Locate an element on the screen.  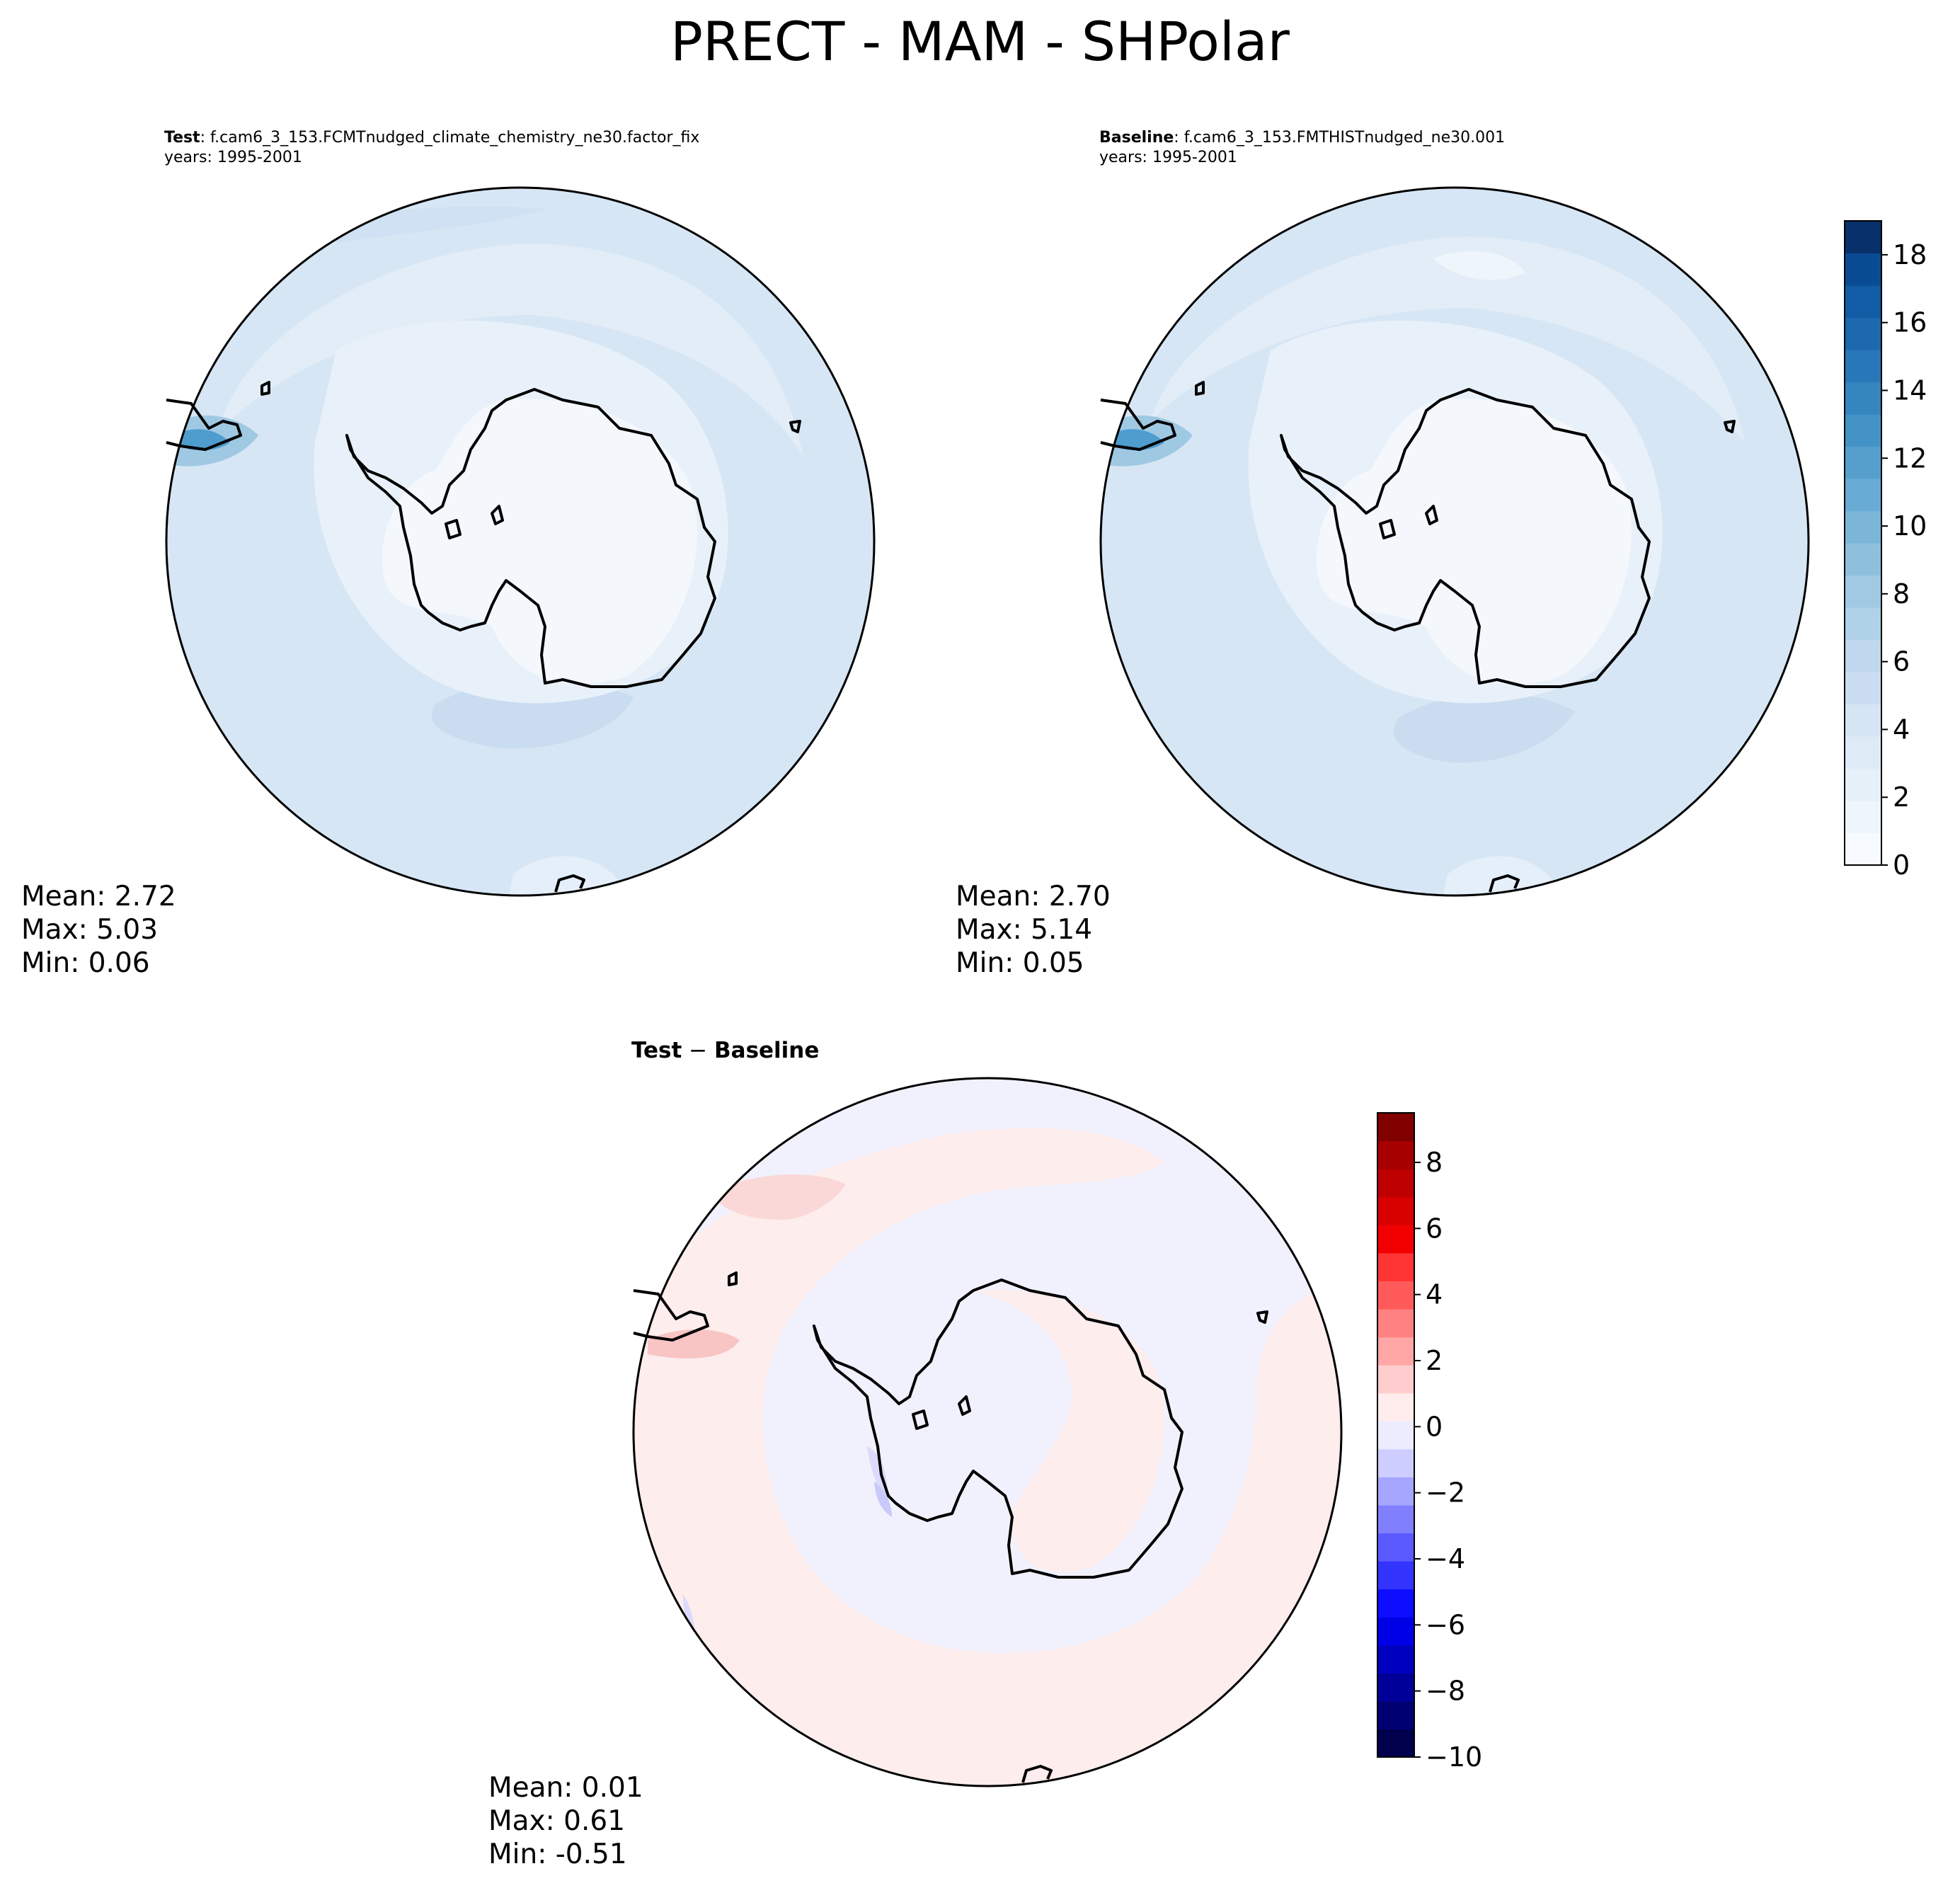
figure-title: PRECT - MAM - SHPolar is located at coordinates (980, 42).